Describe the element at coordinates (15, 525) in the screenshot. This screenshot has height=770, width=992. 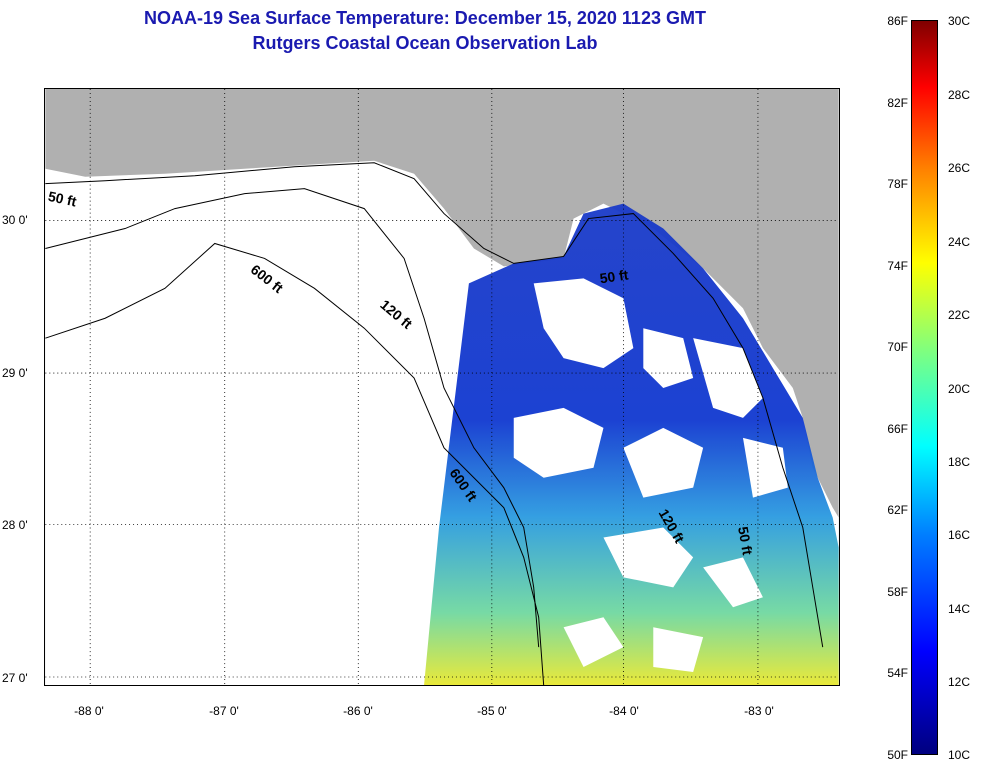
I see `y-axis-label: 28 0'` at that location.